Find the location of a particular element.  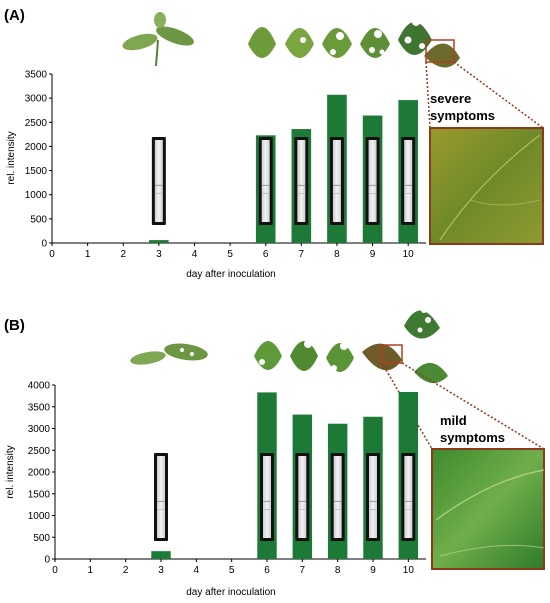

panel-label-b: (B) is located at coordinates (14, 325).